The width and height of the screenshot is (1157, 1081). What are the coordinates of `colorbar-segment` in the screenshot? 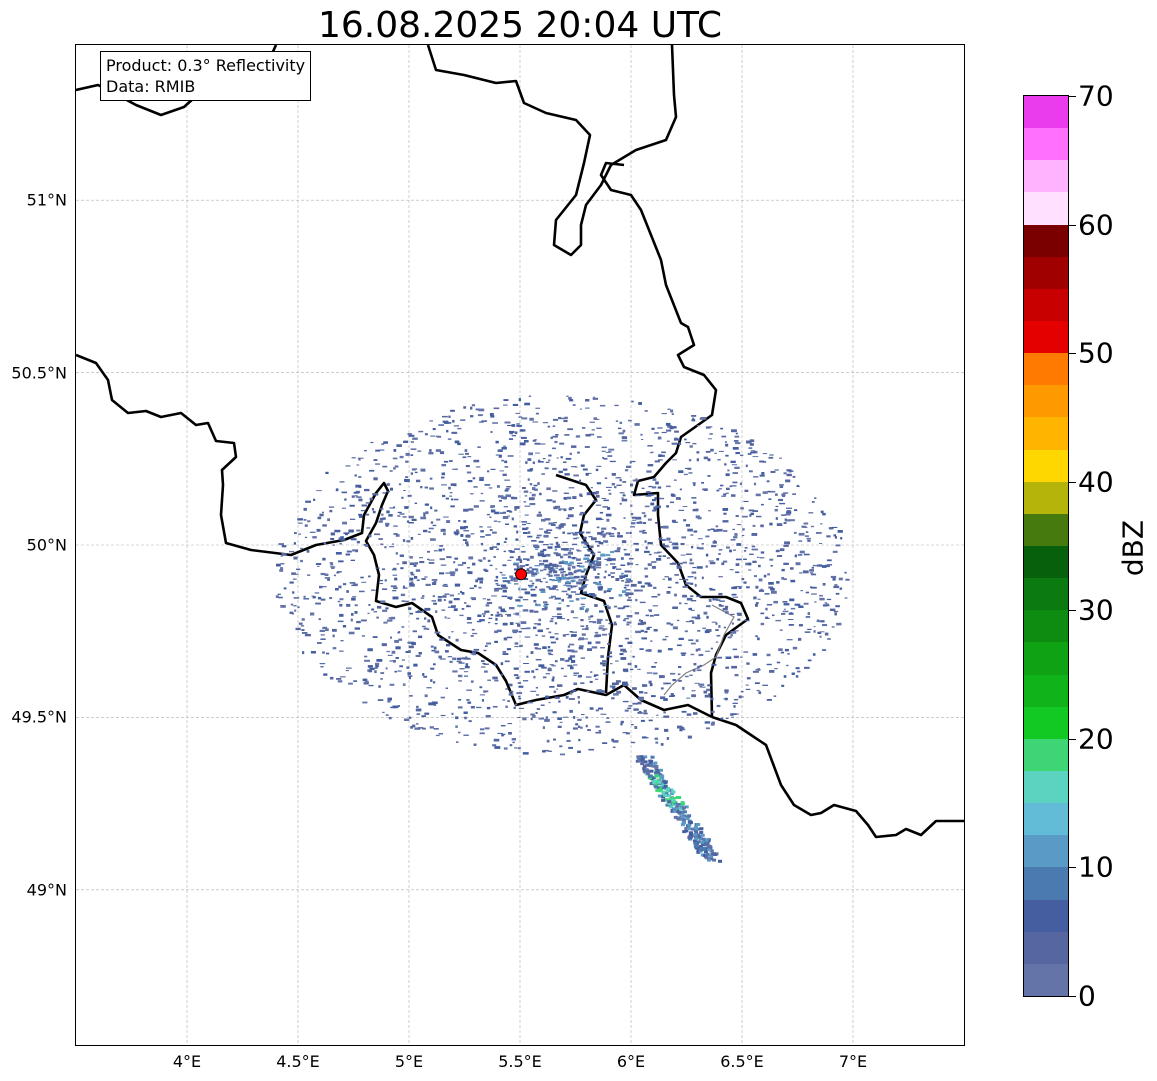 It's located at (1046, 851).